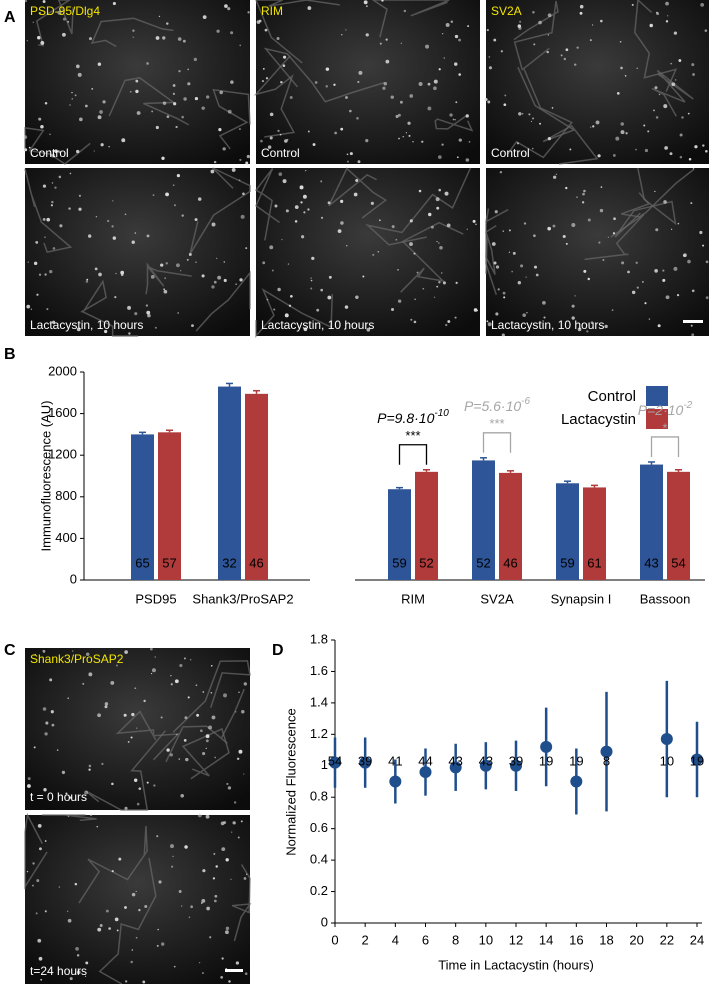 The image size is (709, 984). What do you see at coordinates (66, 495) in the screenshot?
I see `y-tick-label: 800` at bounding box center [66, 495].